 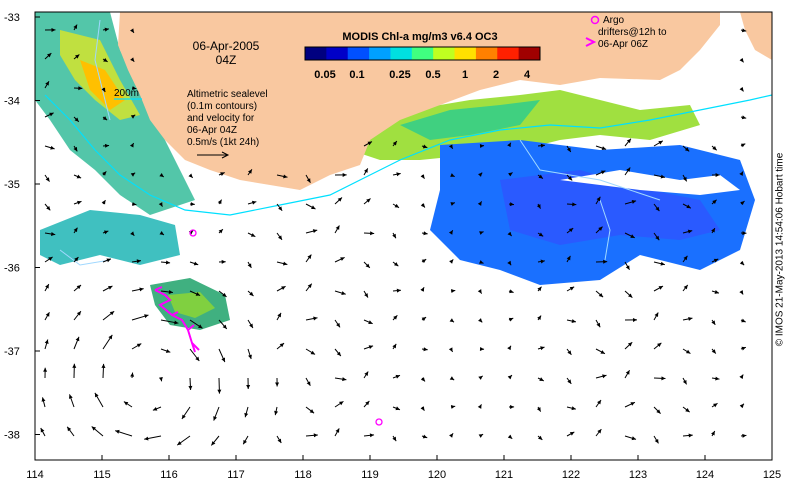 What do you see at coordinates (379, 422) in the screenshot?
I see `argo-float-marker` at bounding box center [379, 422].